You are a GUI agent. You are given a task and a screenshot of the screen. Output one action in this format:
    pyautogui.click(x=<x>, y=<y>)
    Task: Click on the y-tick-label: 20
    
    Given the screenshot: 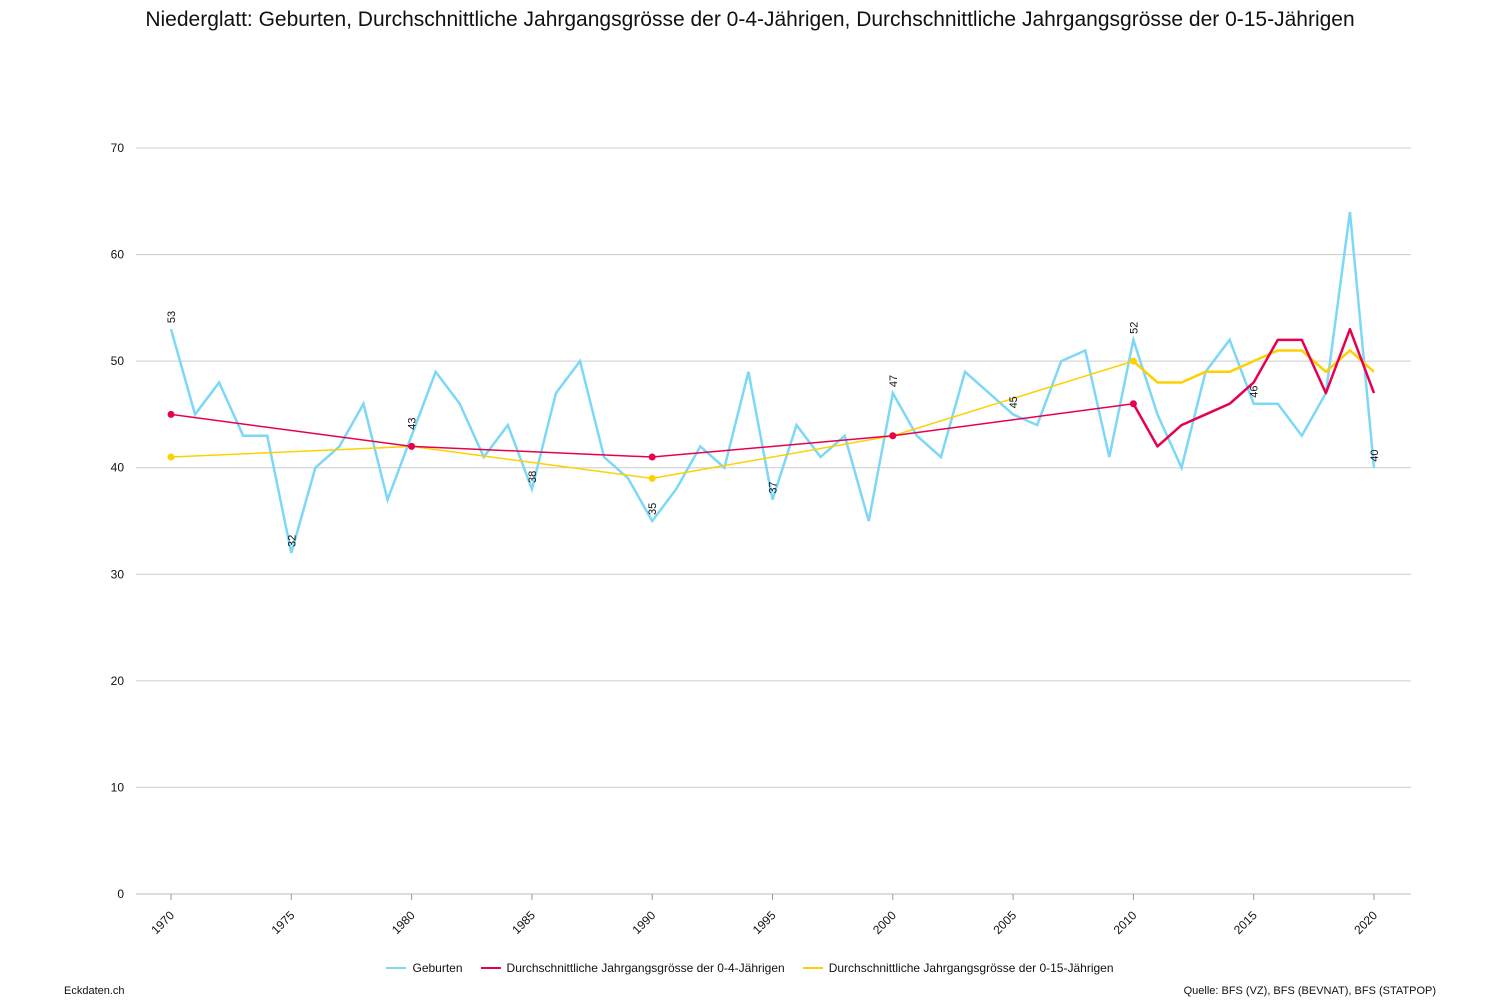 What is the action you would take?
    pyautogui.click(x=118, y=681)
    